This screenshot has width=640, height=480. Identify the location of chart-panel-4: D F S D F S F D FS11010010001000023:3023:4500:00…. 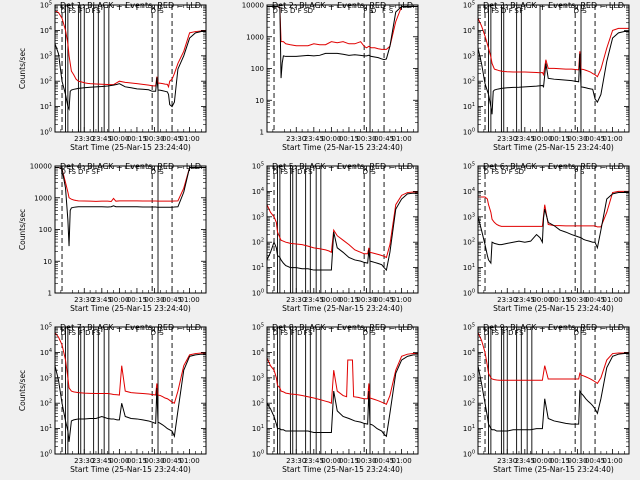
(112, 237).